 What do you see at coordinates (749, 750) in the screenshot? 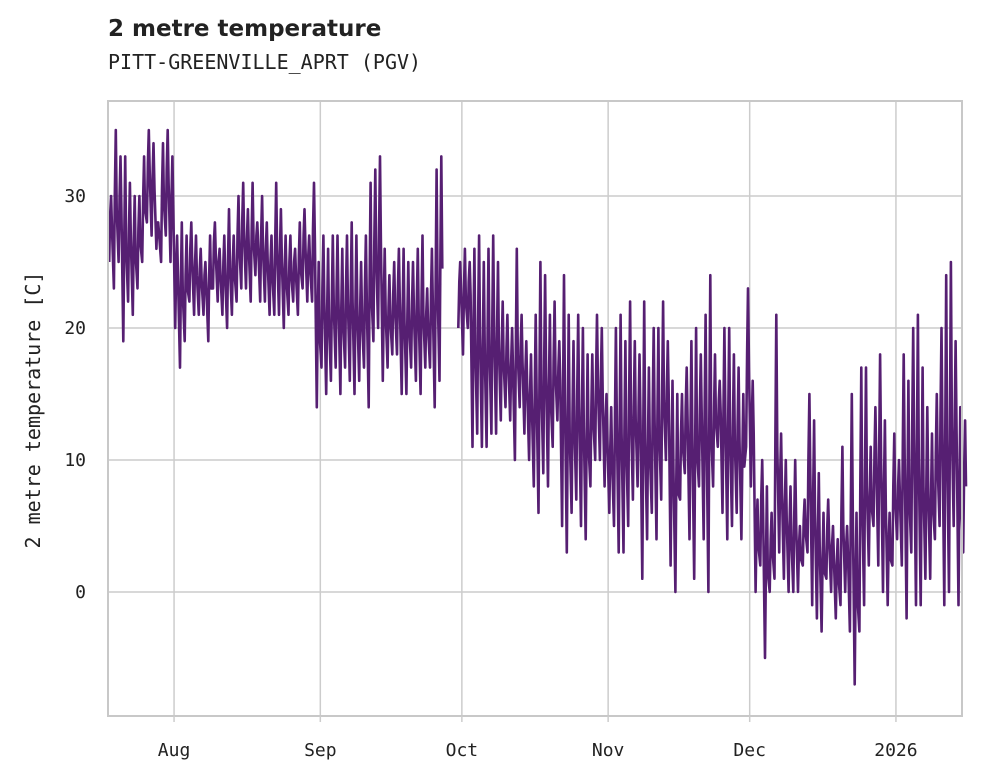
I see `x-tick-label: Dec` at bounding box center [749, 750].